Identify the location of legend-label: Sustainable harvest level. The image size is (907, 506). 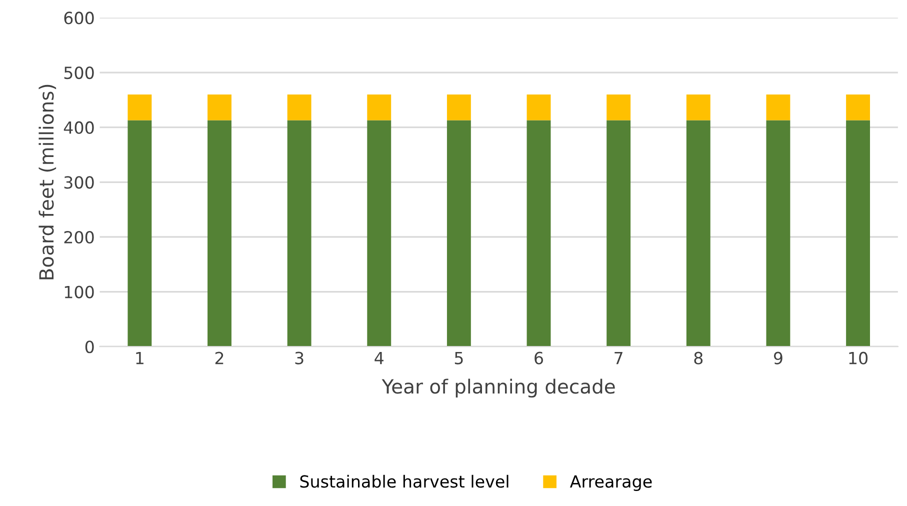
(404, 481).